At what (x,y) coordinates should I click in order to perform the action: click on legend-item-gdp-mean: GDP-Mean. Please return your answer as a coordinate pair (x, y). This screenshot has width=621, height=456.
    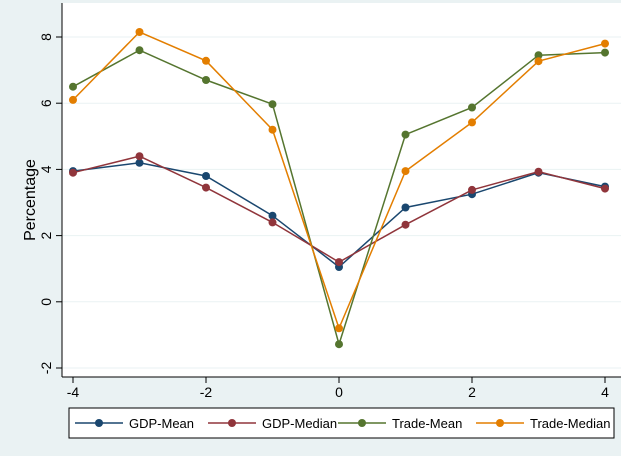
    Looking at the image, I should click on (134, 423).